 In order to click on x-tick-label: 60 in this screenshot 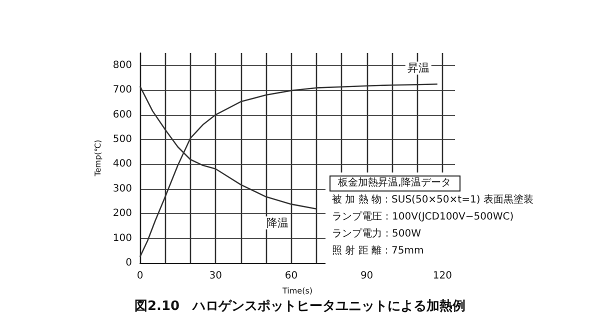, I will do `click(291, 276)`.